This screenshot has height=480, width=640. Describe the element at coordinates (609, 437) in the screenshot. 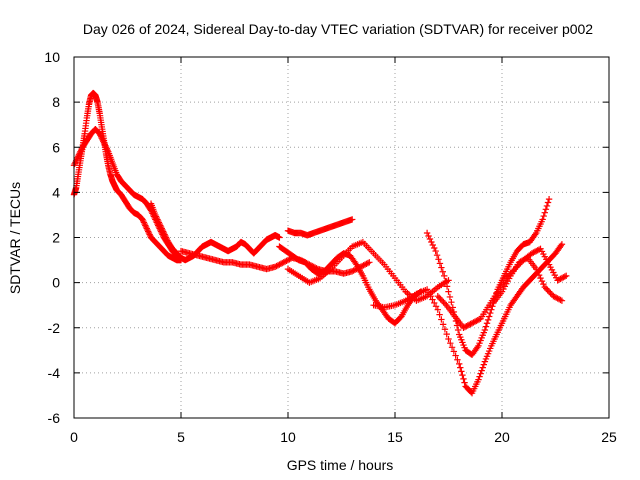

I see `x-tick-label: 25` at that location.